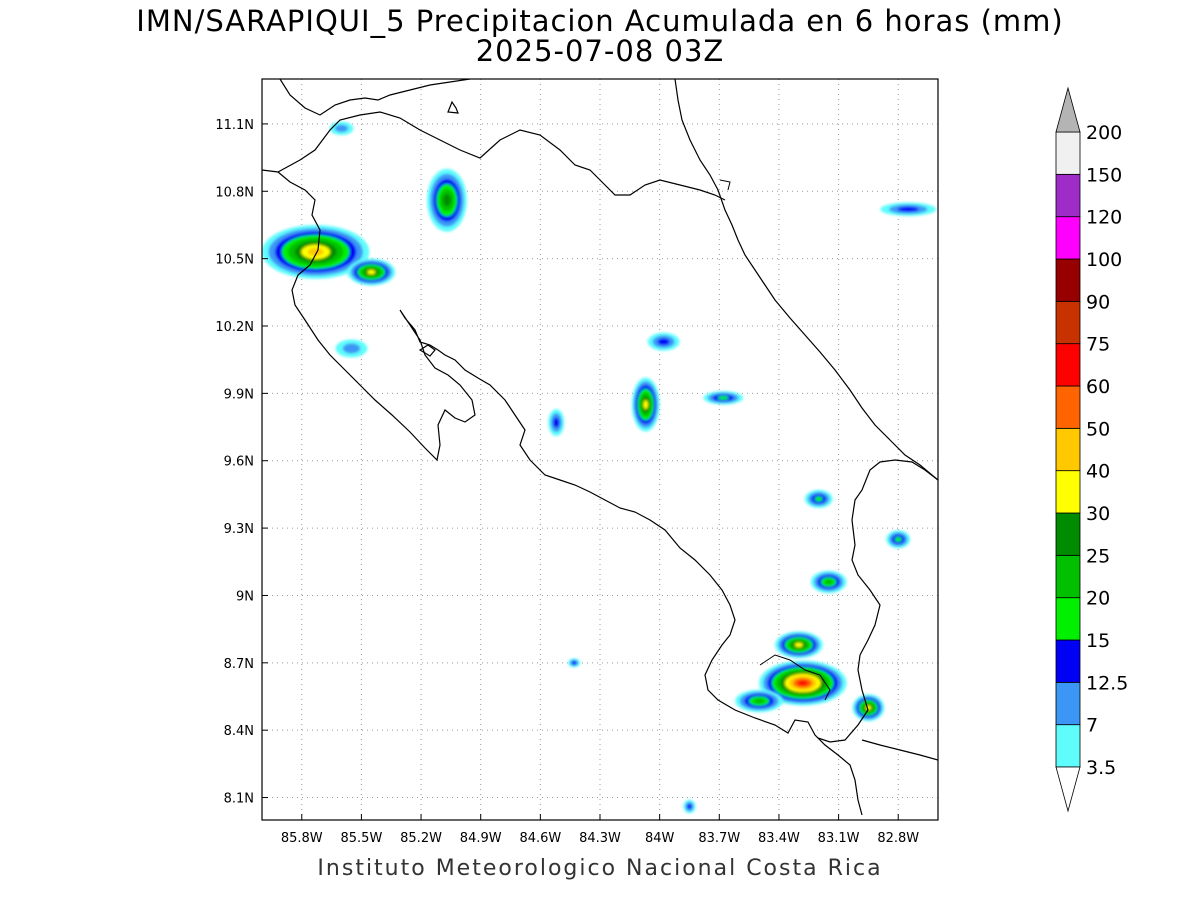 The image size is (1200, 900). I want to click on lon-tick-label: 84.6W, so click(540, 838).